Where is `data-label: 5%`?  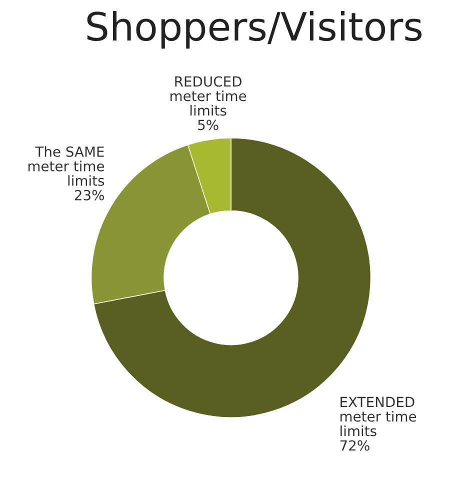
data-label: 5% is located at coordinates (208, 125).